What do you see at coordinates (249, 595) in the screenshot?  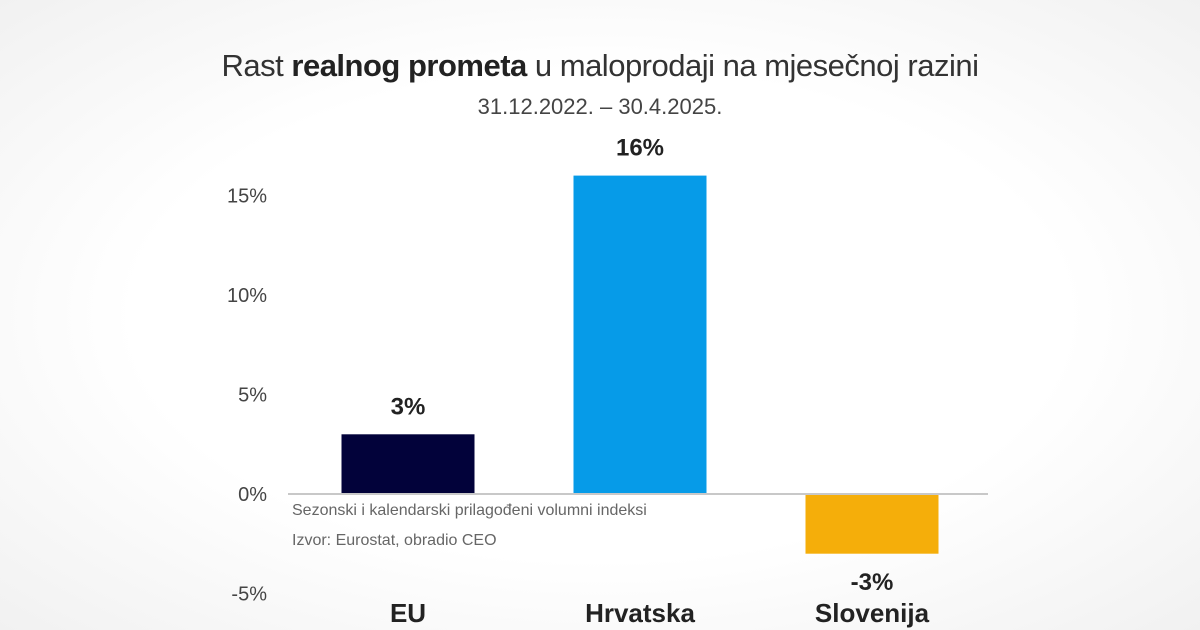 I see `y-tick-label: -5%` at bounding box center [249, 595].